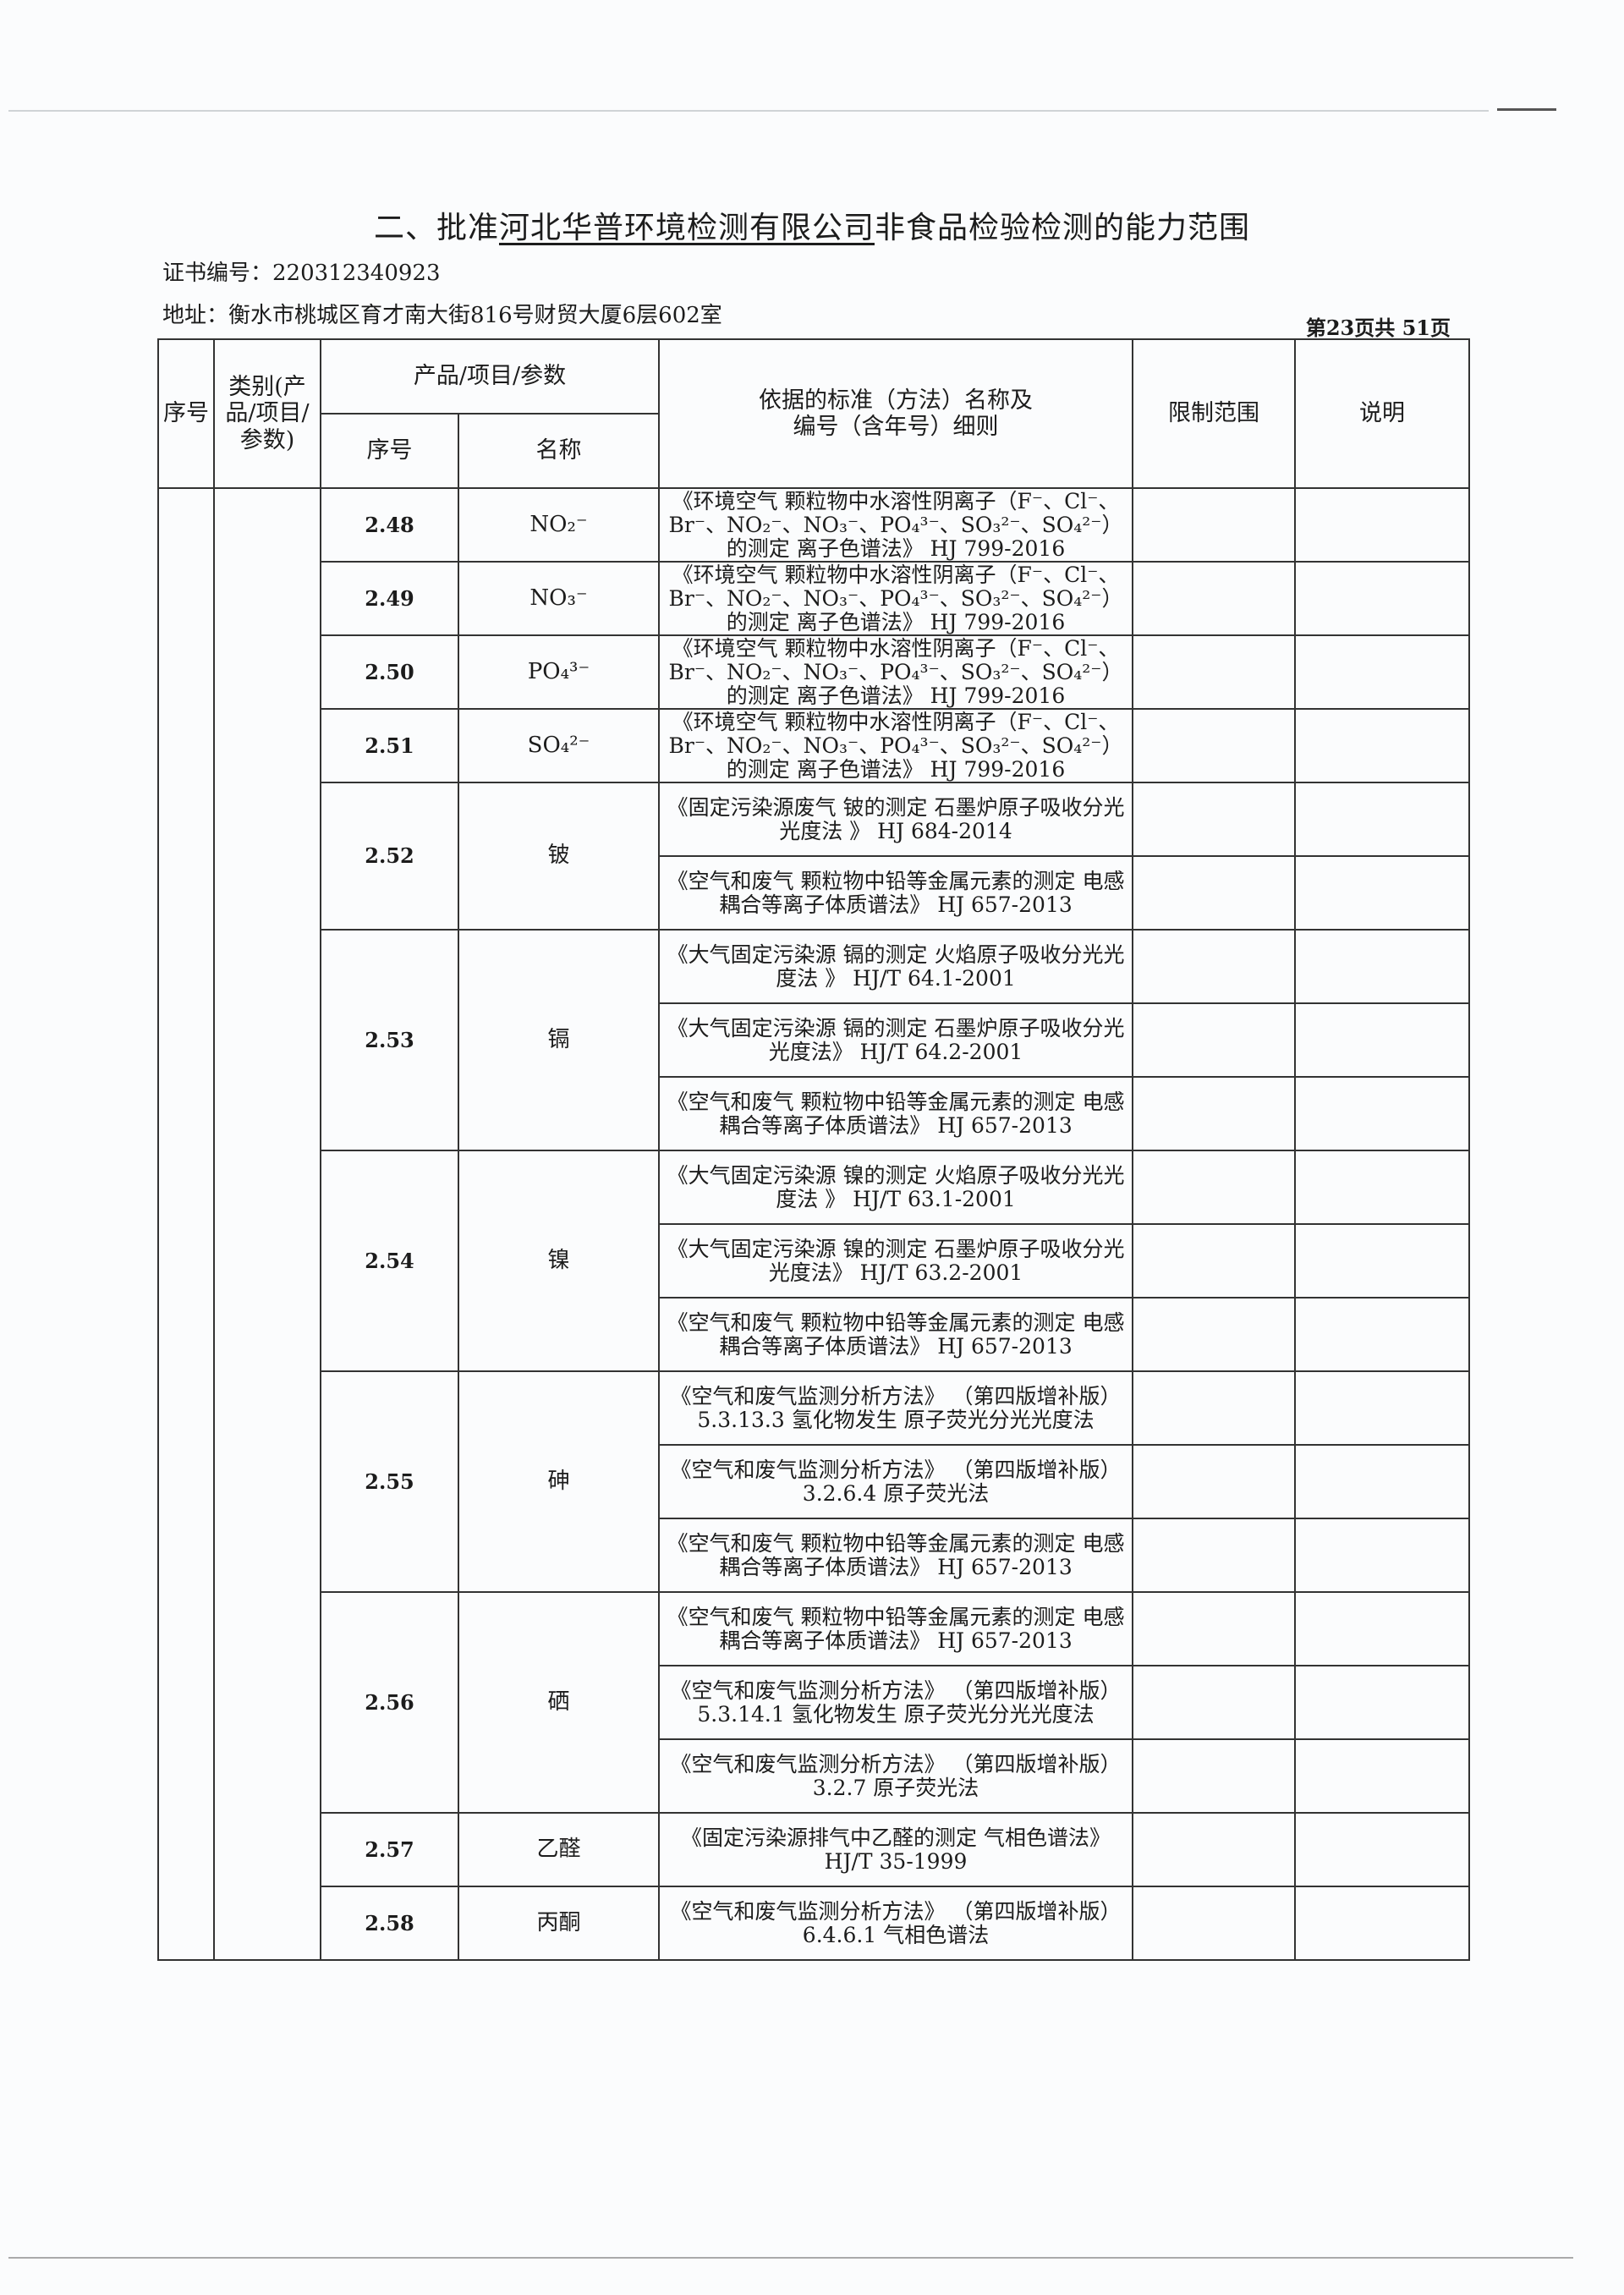 Image resolution: width=1624 pixels, height=2295 pixels. Describe the element at coordinates (791, 2258) in the screenshot. I see `scan-border-bottom` at that location.